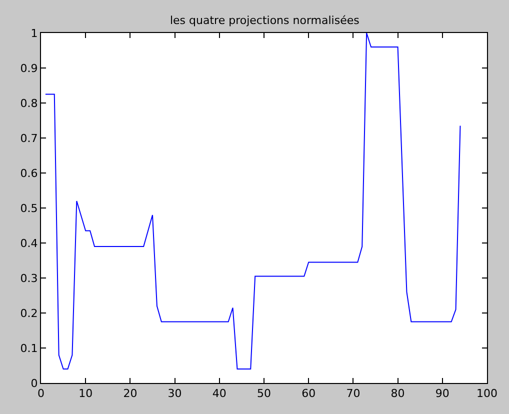 The height and width of the screenshot is (414, 509). I want to click on x-tick-label: 10, so click(85, 393).